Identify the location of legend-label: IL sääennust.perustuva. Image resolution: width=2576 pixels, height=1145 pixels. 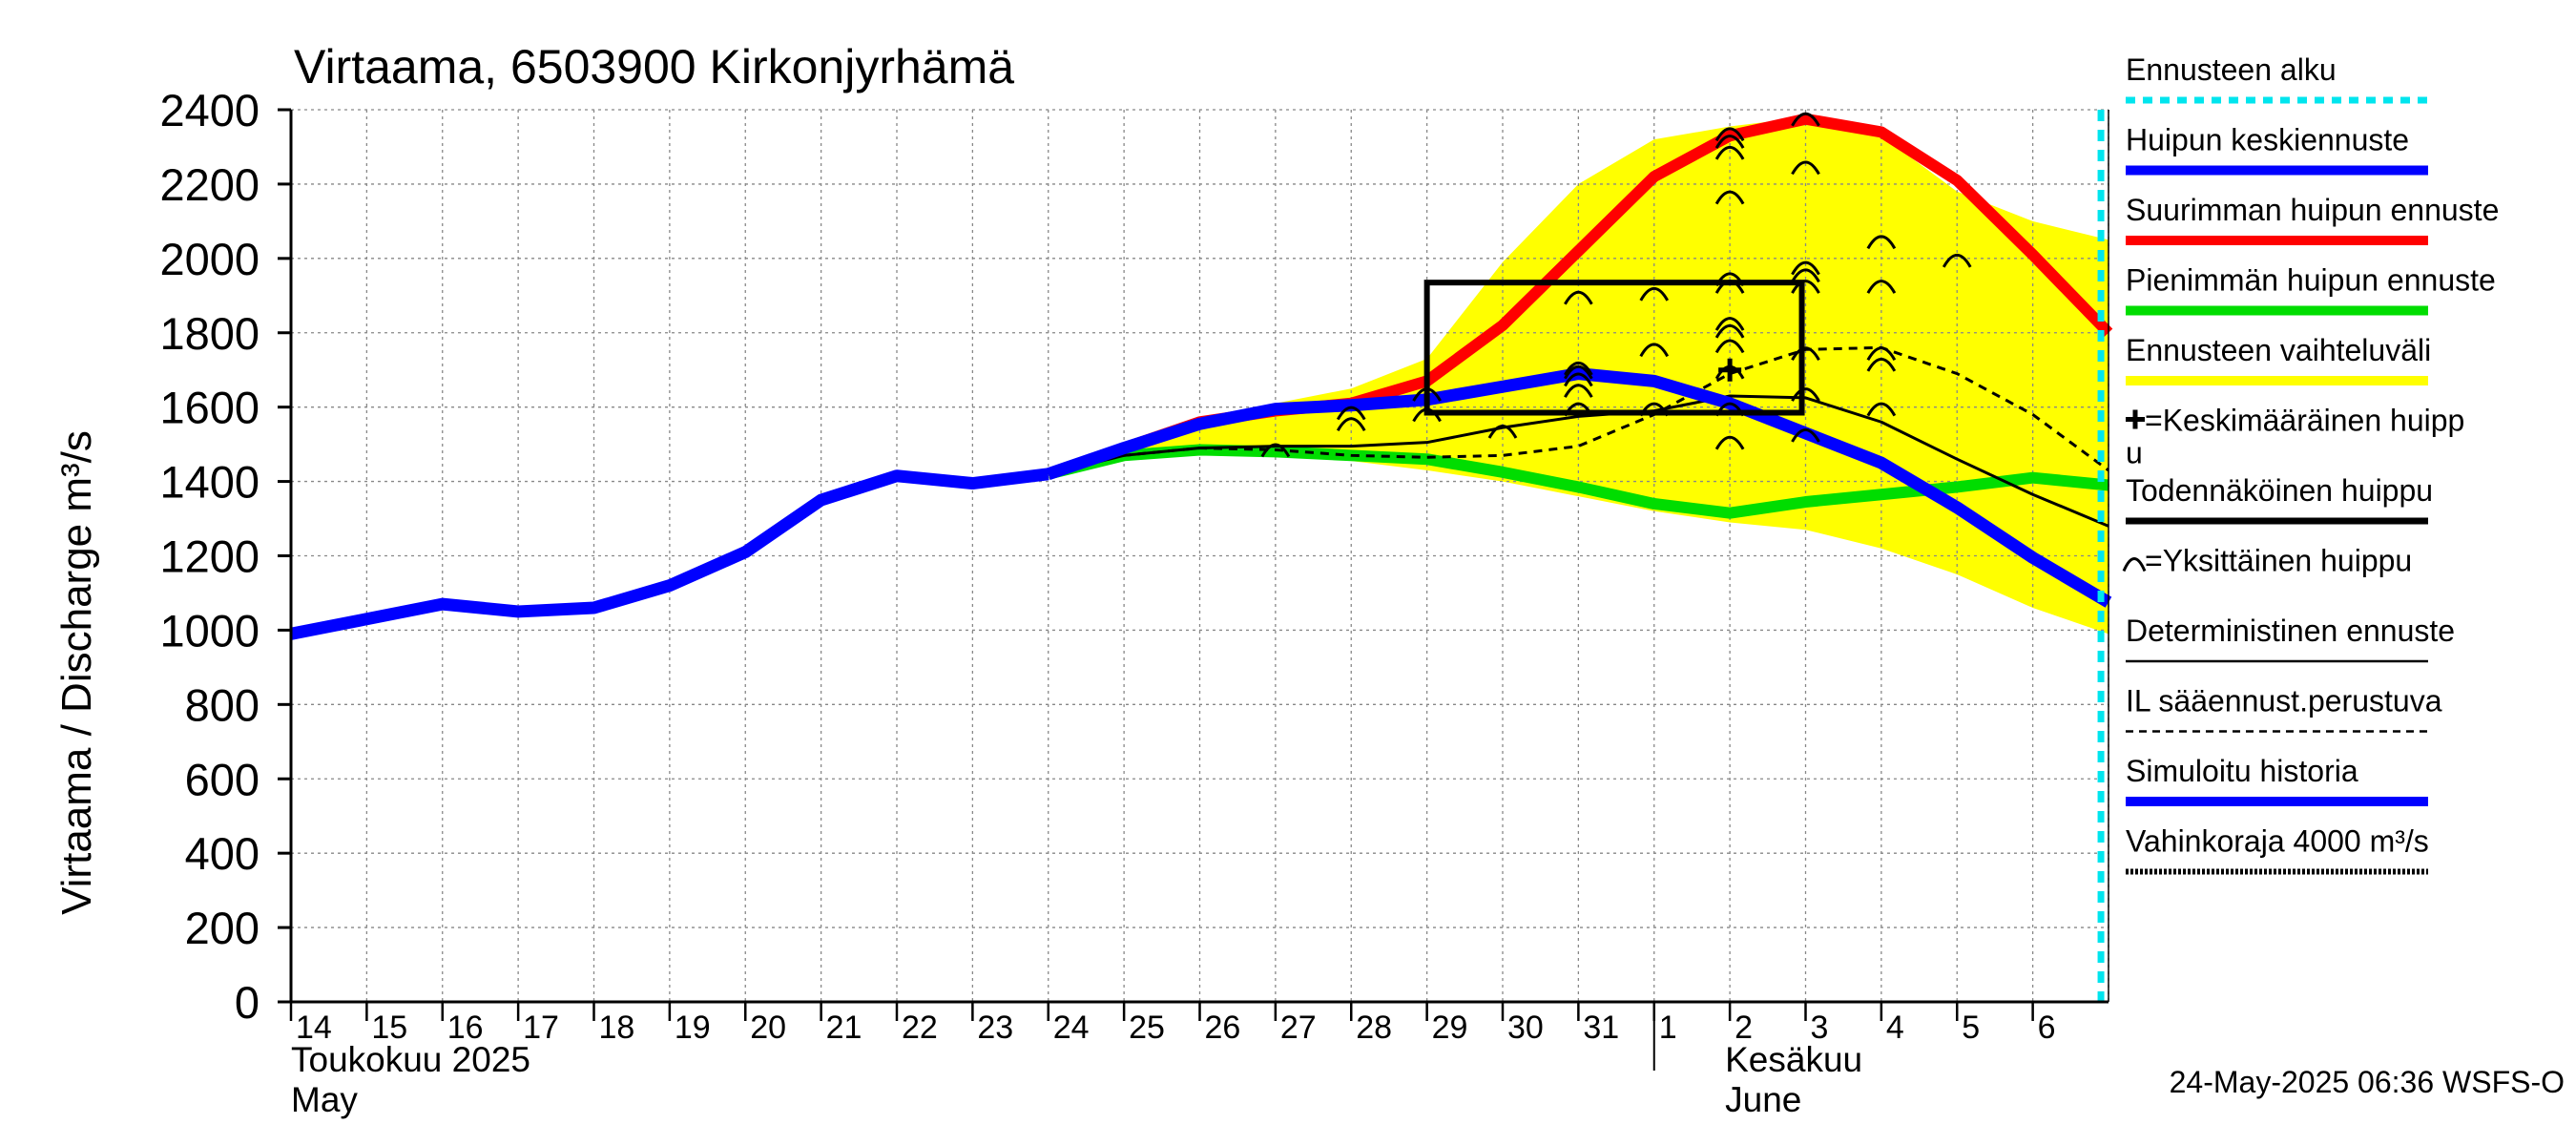
(2284, 701).